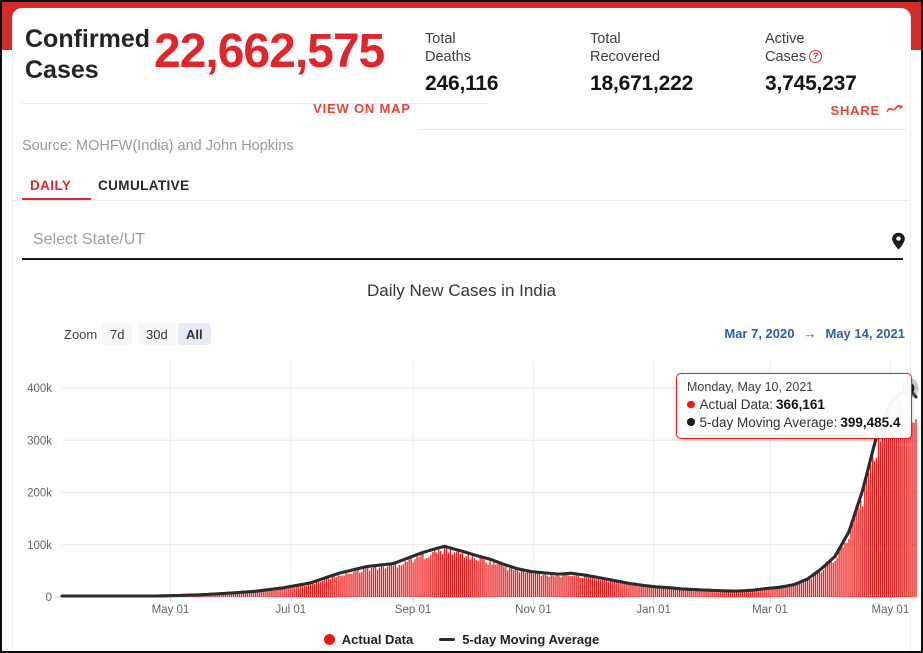 The image size is (923, 653). What do you see at coordinates (895, 110) in the screenshot?
I see `share-icon` at bounding box center [895, 110].